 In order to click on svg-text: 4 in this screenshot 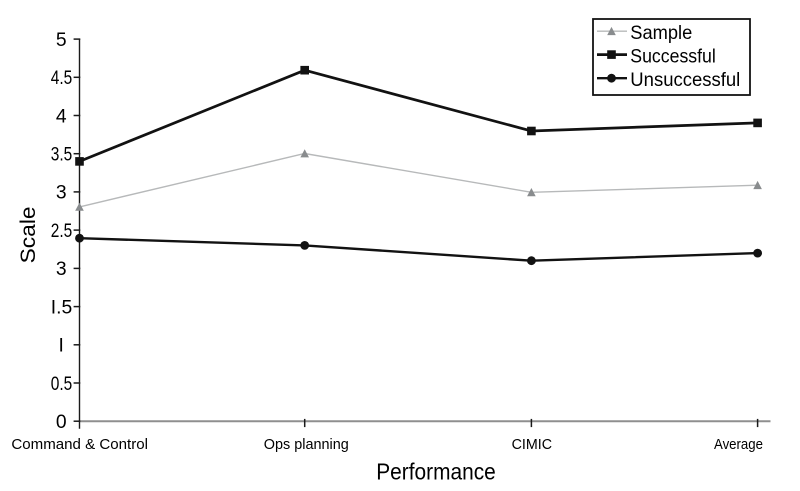, I will do `click(61, 116)`.